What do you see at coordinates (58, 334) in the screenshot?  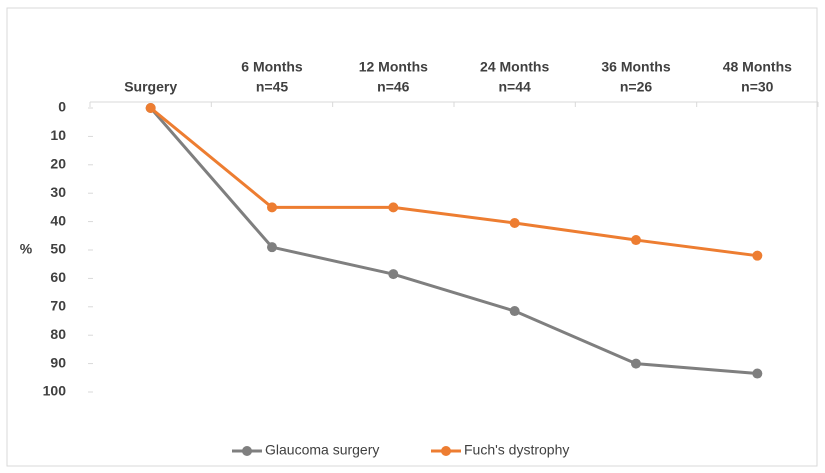 I see `y-tick-label: 80` at bounding box center [58, 334].